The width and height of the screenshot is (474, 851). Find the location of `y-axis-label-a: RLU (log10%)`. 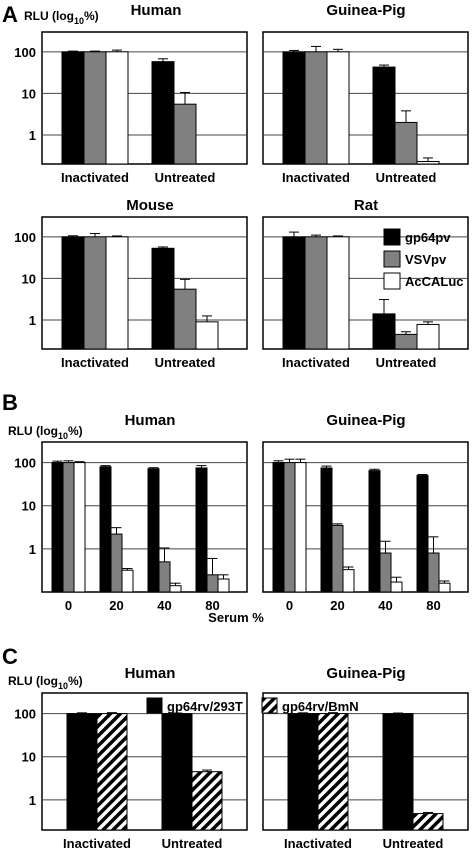

y-axis-label-a: RLU (log10%) is located at coordinates (61, 17).